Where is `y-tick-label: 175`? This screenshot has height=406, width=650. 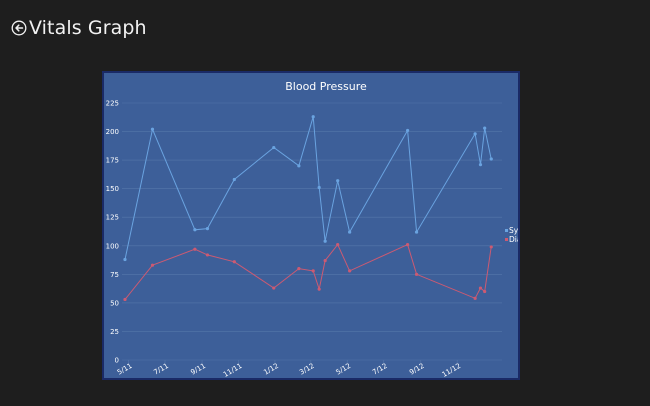
y-tick-label: 175 is located at coordinates (112, 161).